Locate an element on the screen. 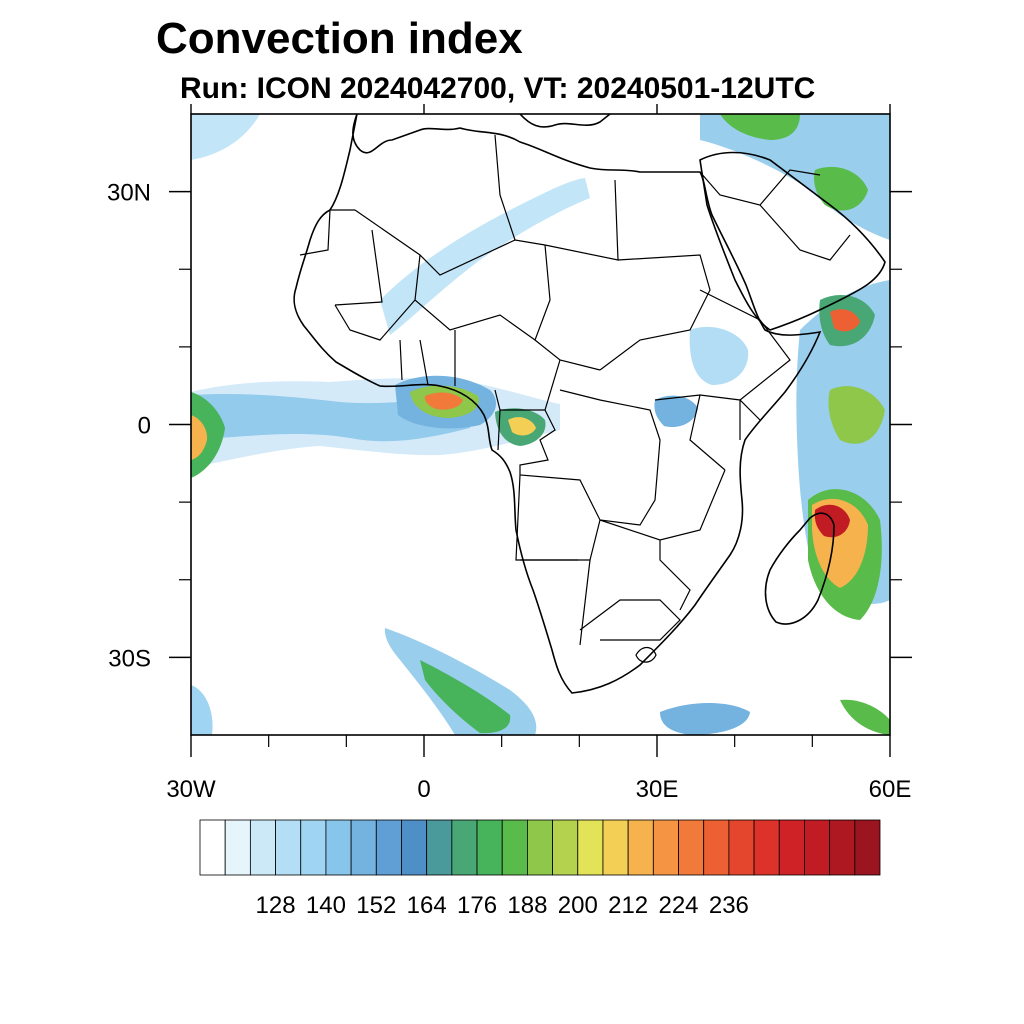 The width and height of the screenshot is (1024, 1024). lon-tick-label: 30W is located at coordinates (191, 789).